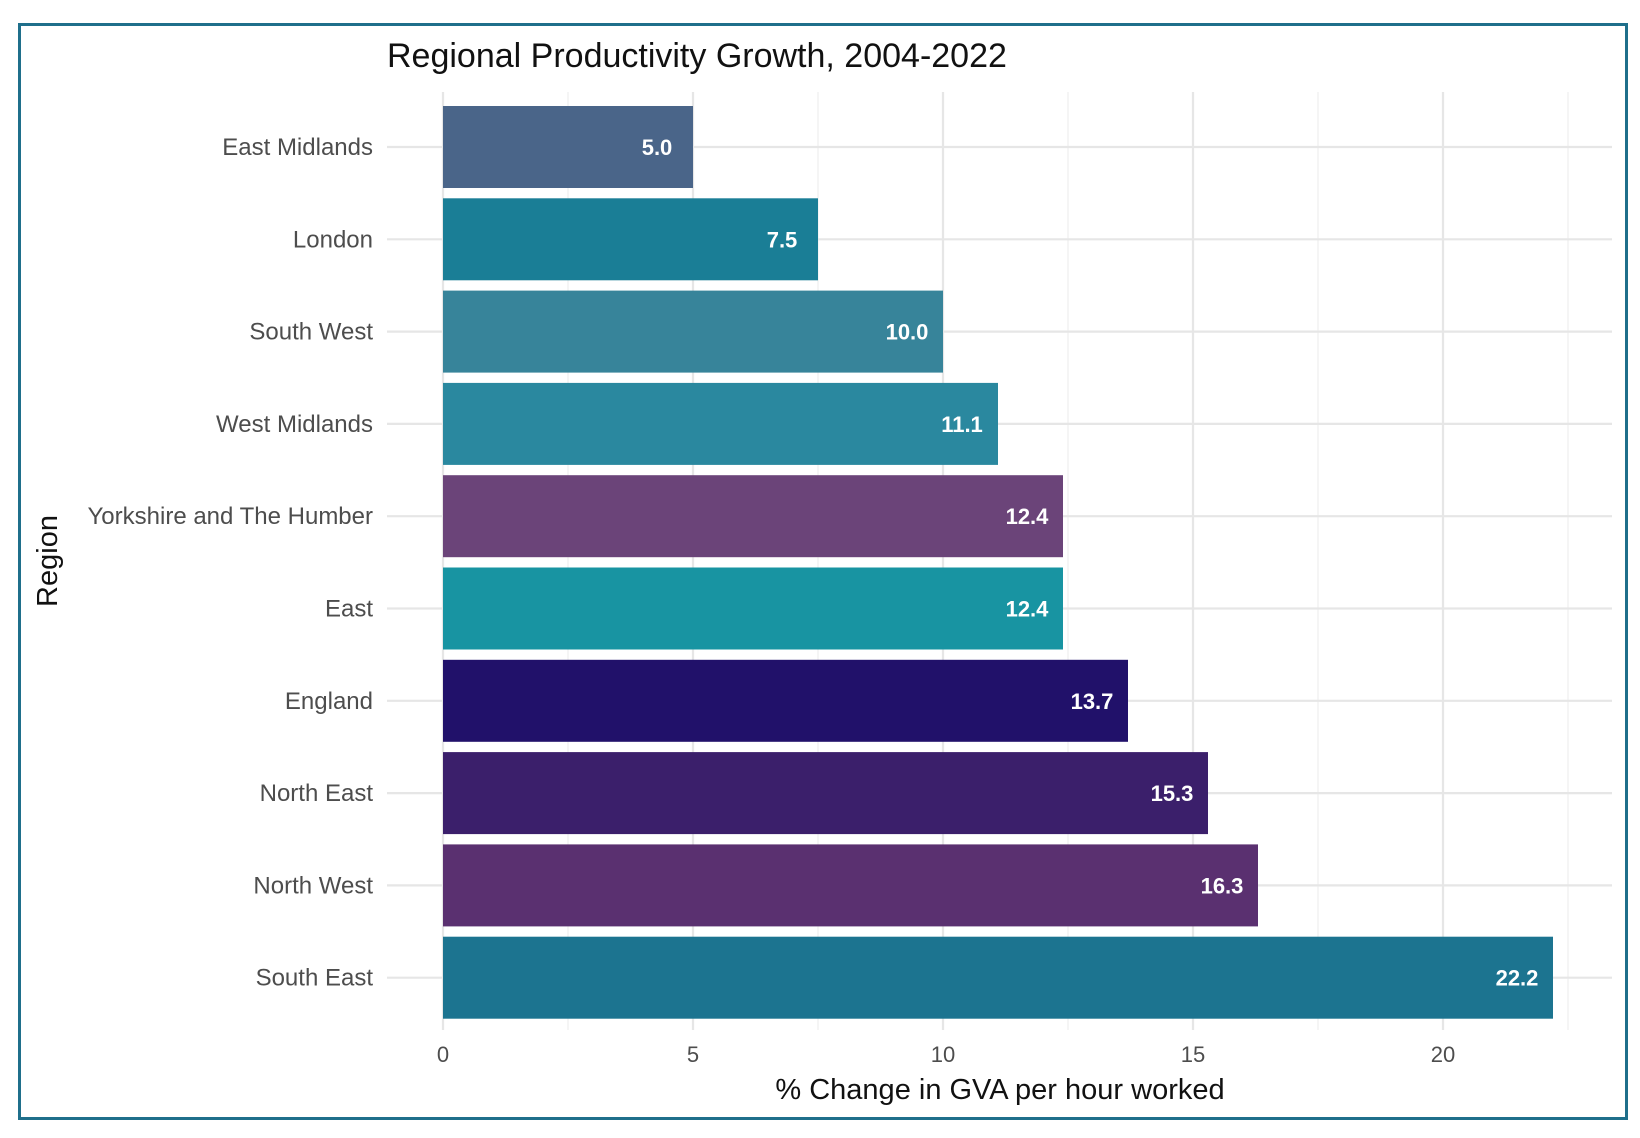 This screenshot has height=1138, width=1640. I want to click on category-label: North West, so click(313, 885).